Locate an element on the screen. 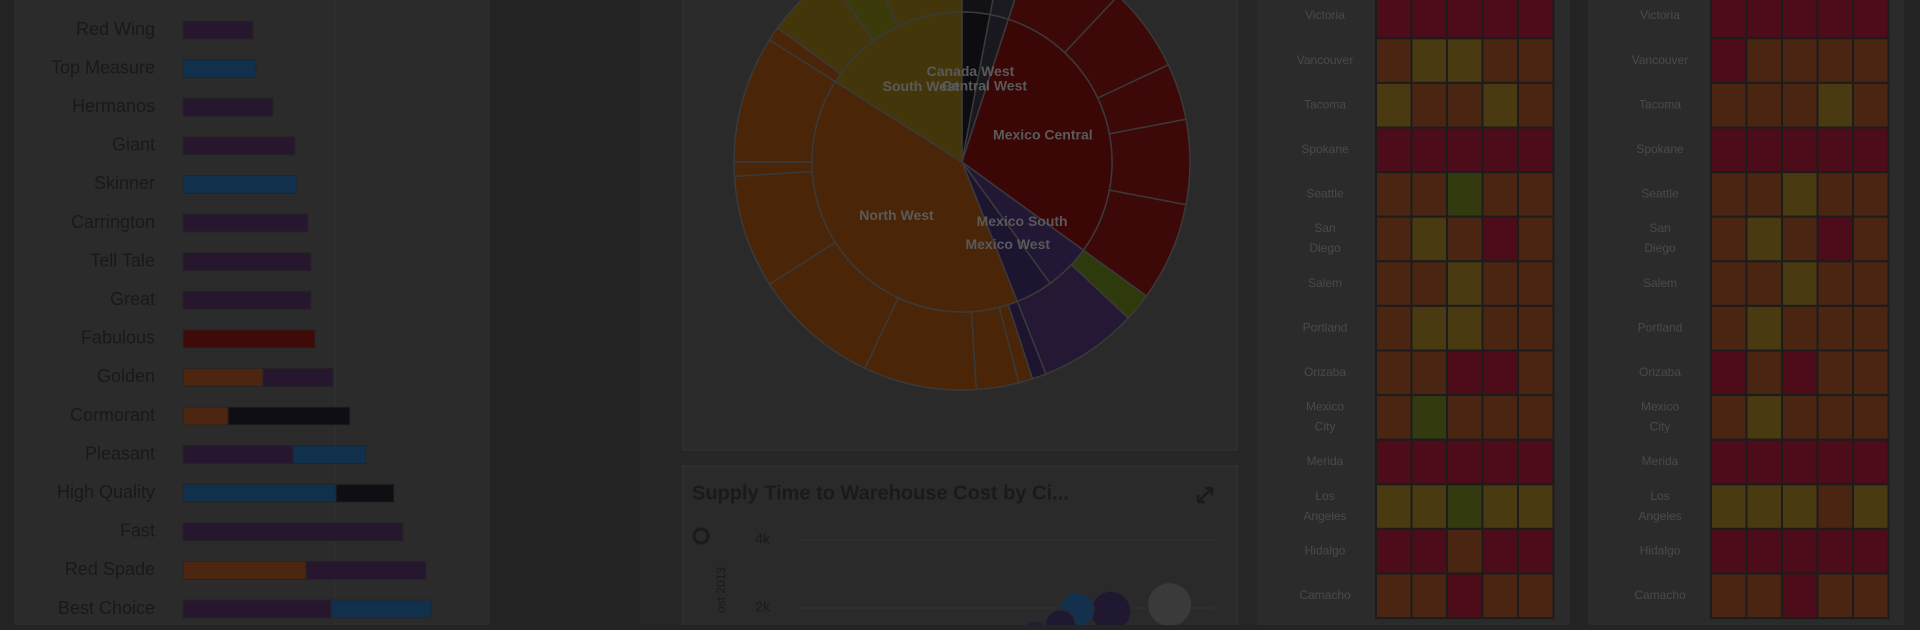 Image resolution: width=1920 pixels, height=630 pixels. row-label: Seattle is located at coordinates (1325, 194).